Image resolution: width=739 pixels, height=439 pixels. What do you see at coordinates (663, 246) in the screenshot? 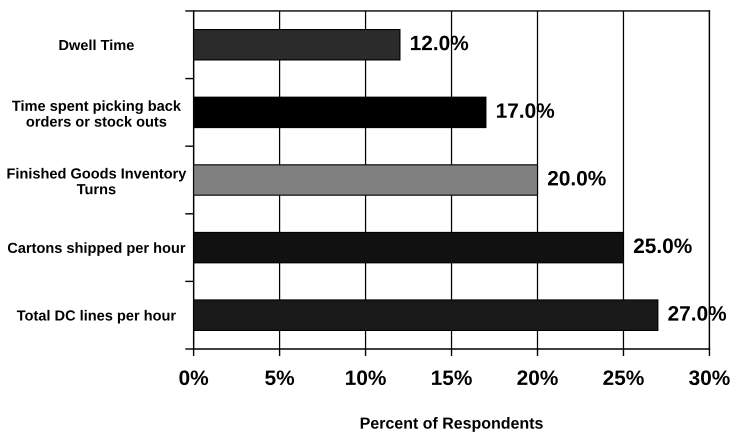
I see `data-label: 25.0%` at bounding box center [663, 246].